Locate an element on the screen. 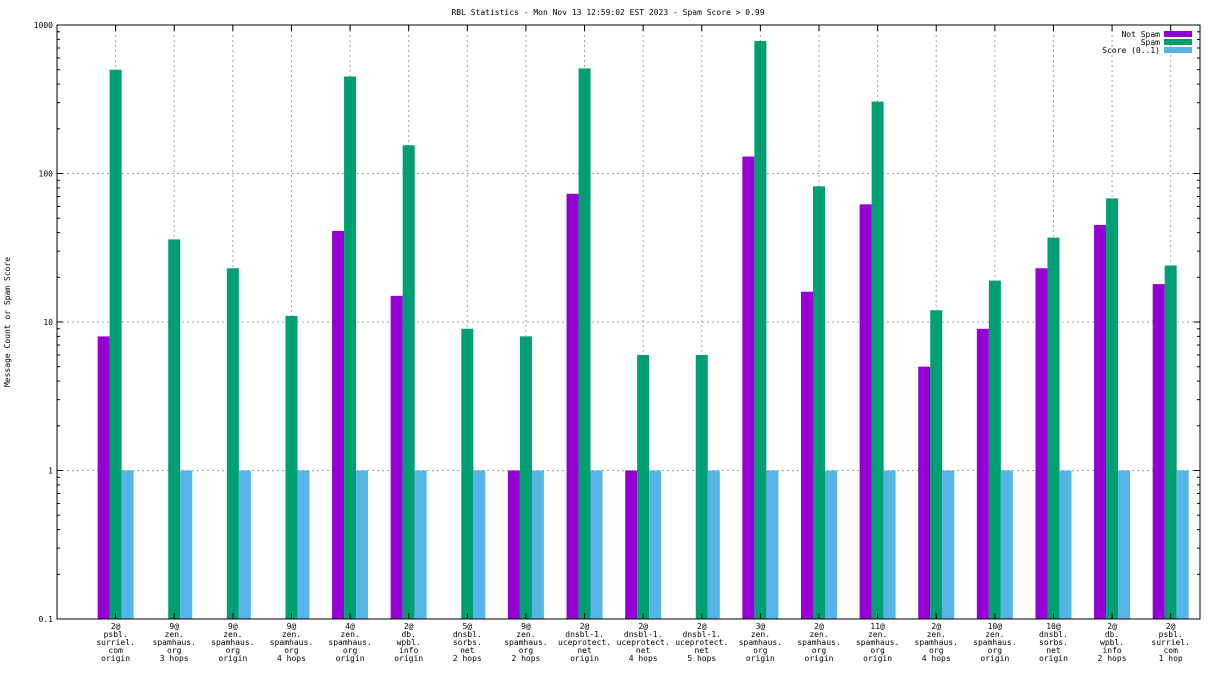 The height and width of the screenshot is (684, 1216). y-tick-label: 10 is located at coordinates (48, 322).